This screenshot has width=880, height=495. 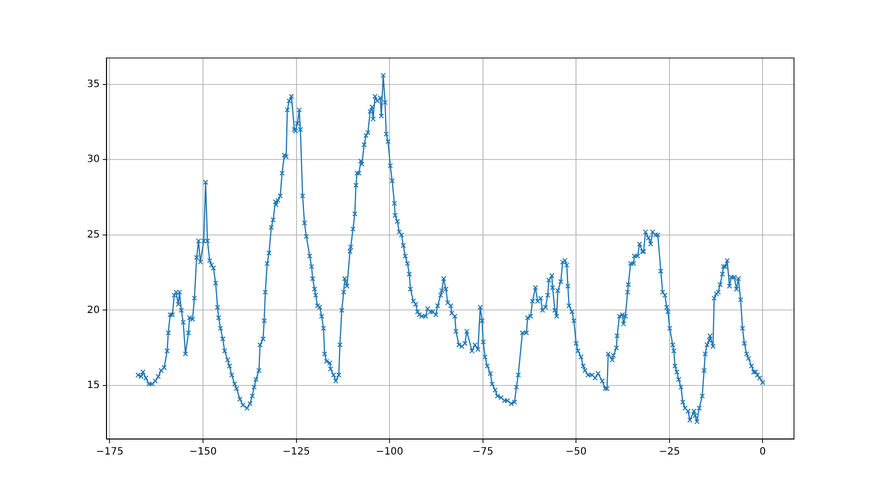 What do you see at coordinates (669, 452) in the screenshot?
I see `x-tick-label: −25` at bounding box center [669, 452].